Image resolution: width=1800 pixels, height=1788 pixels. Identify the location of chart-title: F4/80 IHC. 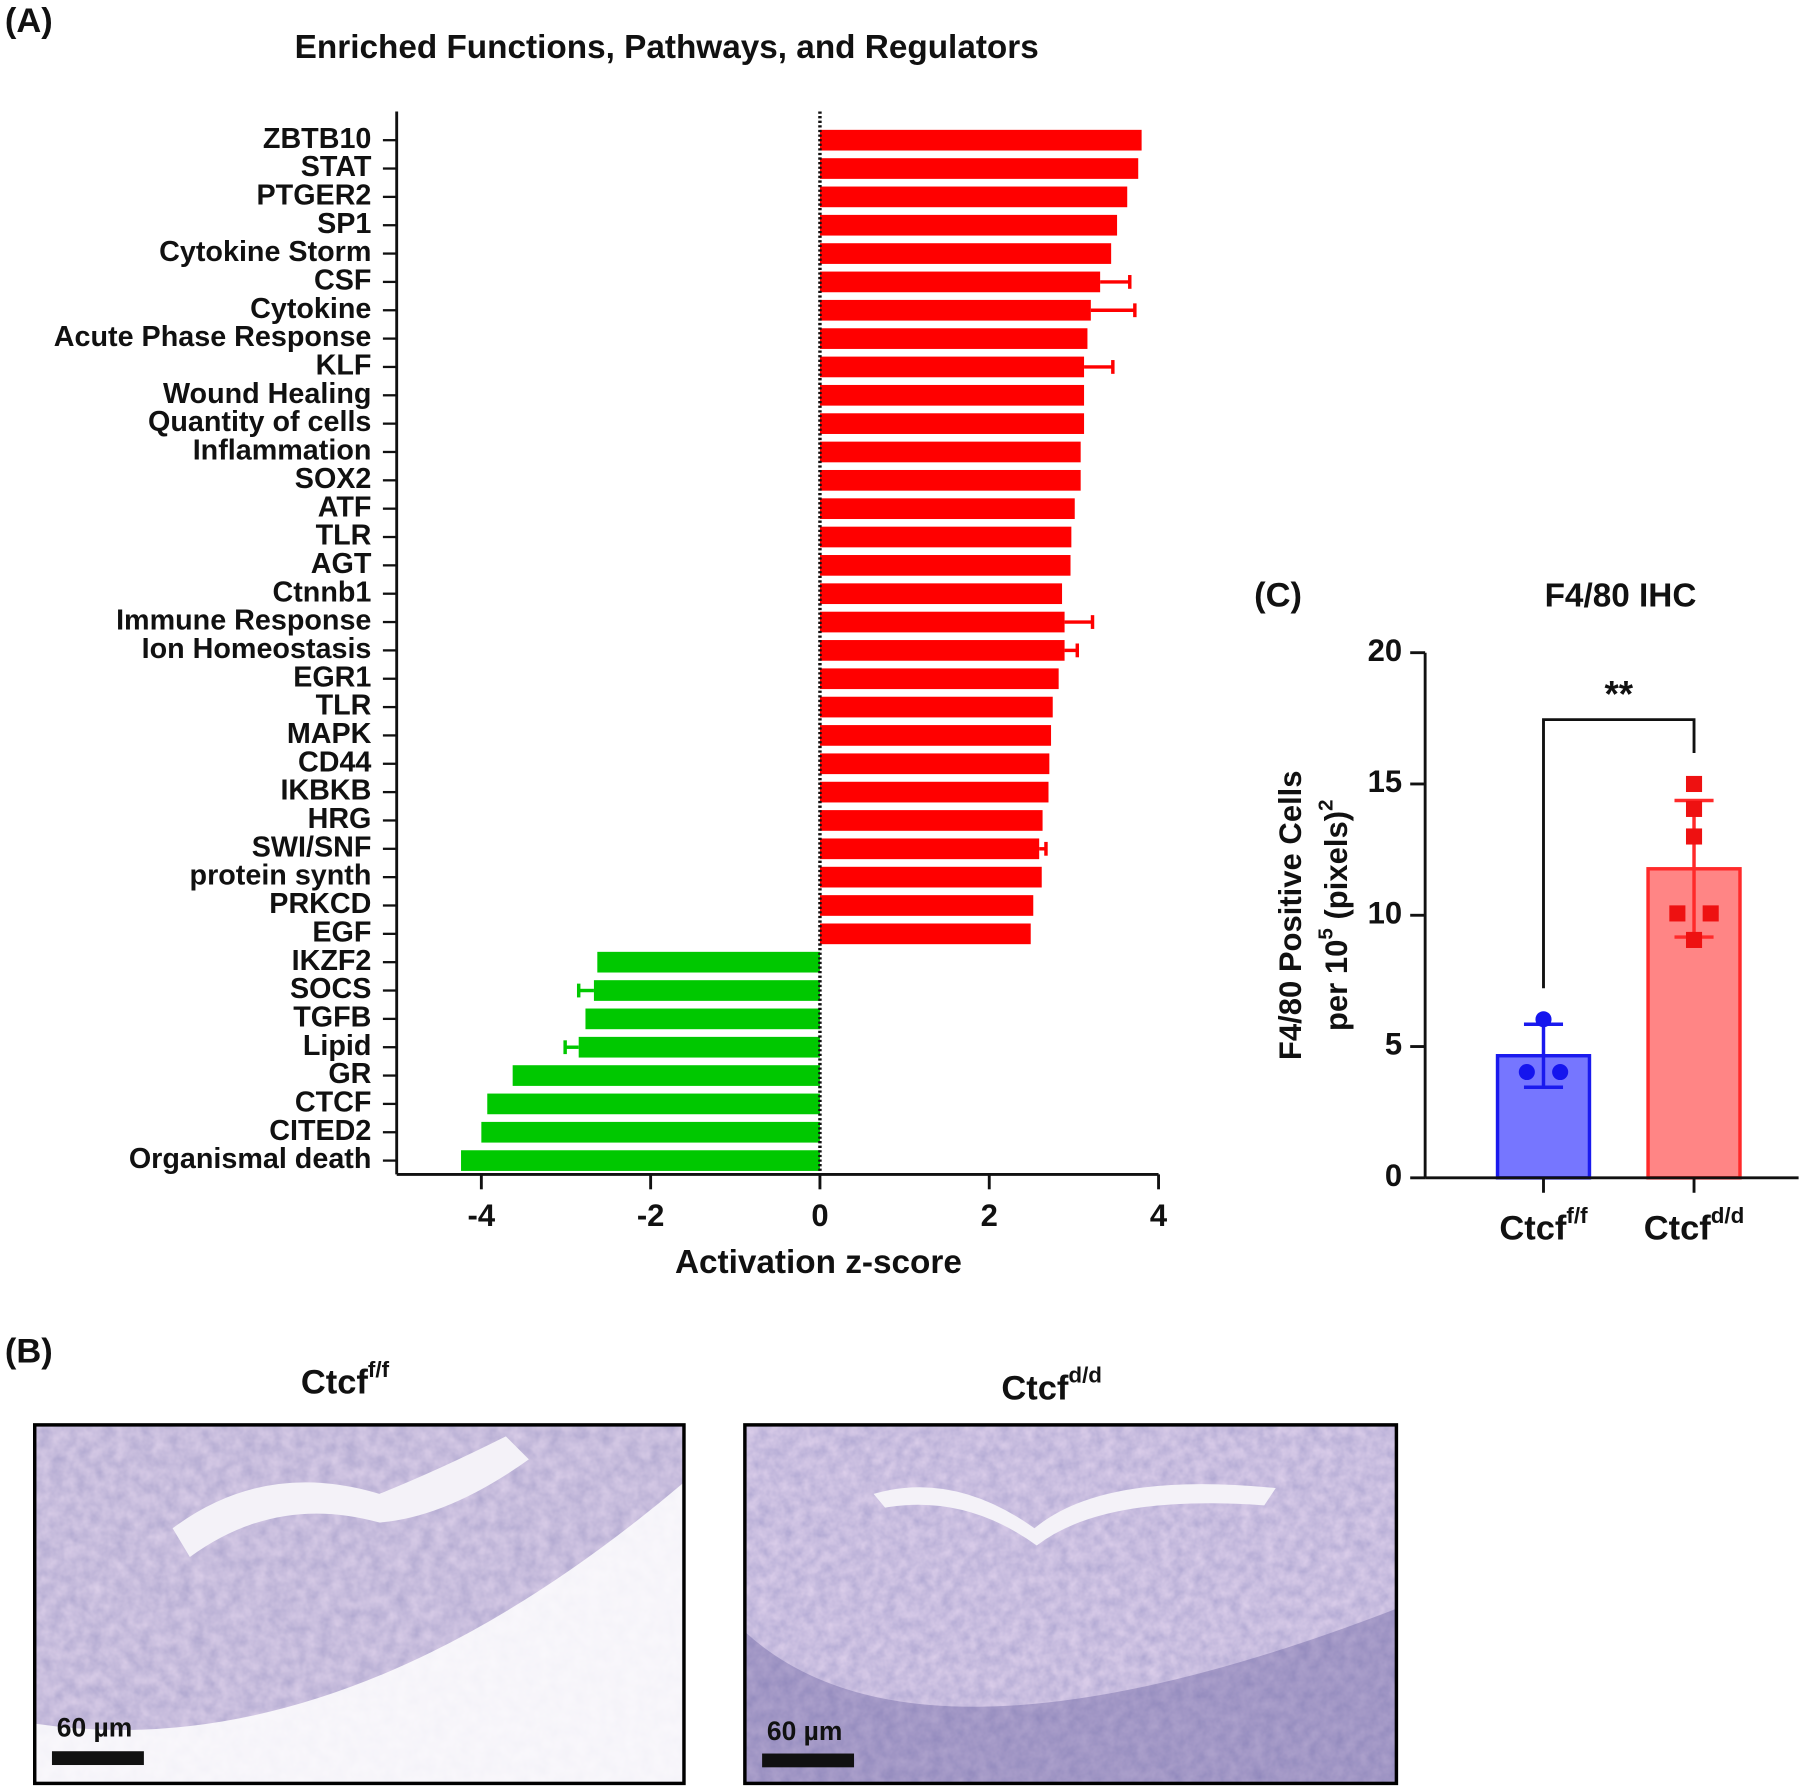
(1621, 595).